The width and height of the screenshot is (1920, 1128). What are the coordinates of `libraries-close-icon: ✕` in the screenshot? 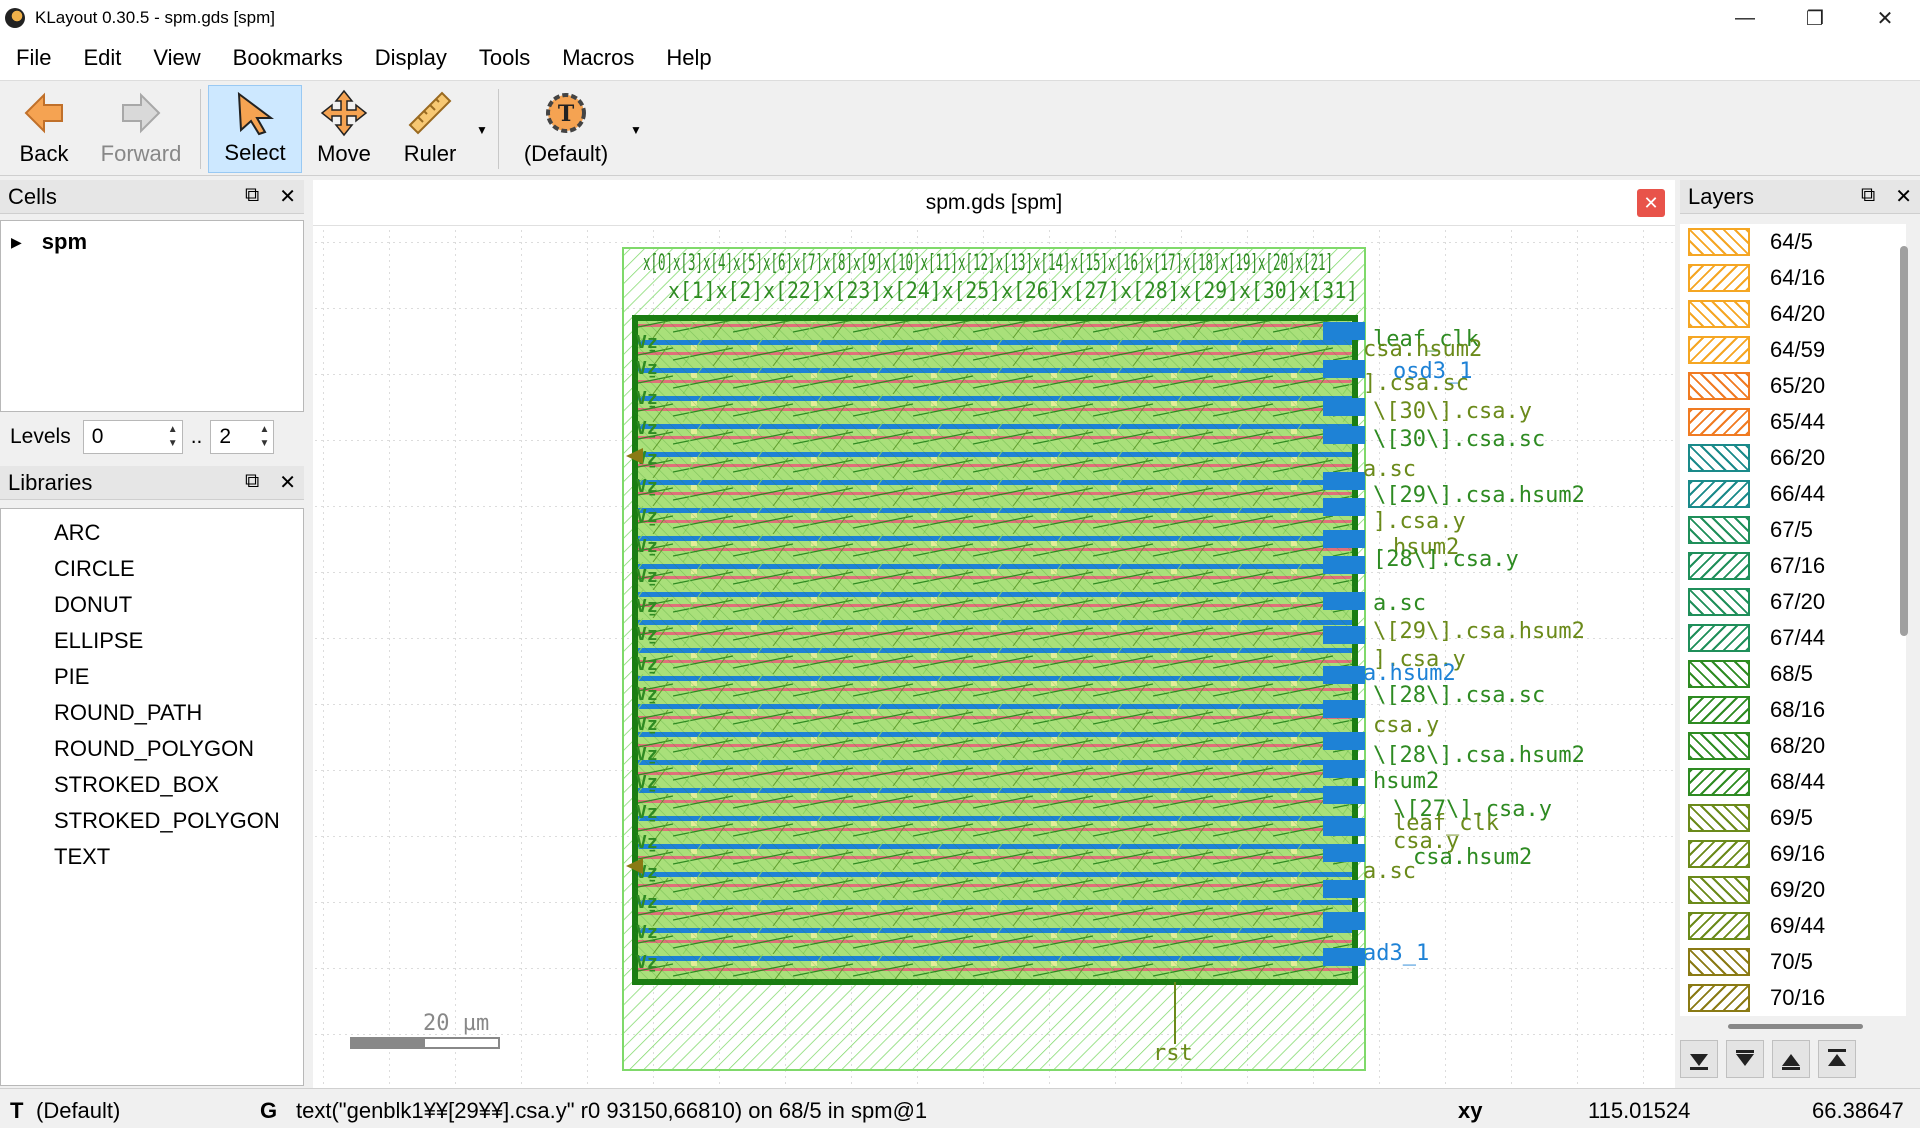 It's located at (287, 483).